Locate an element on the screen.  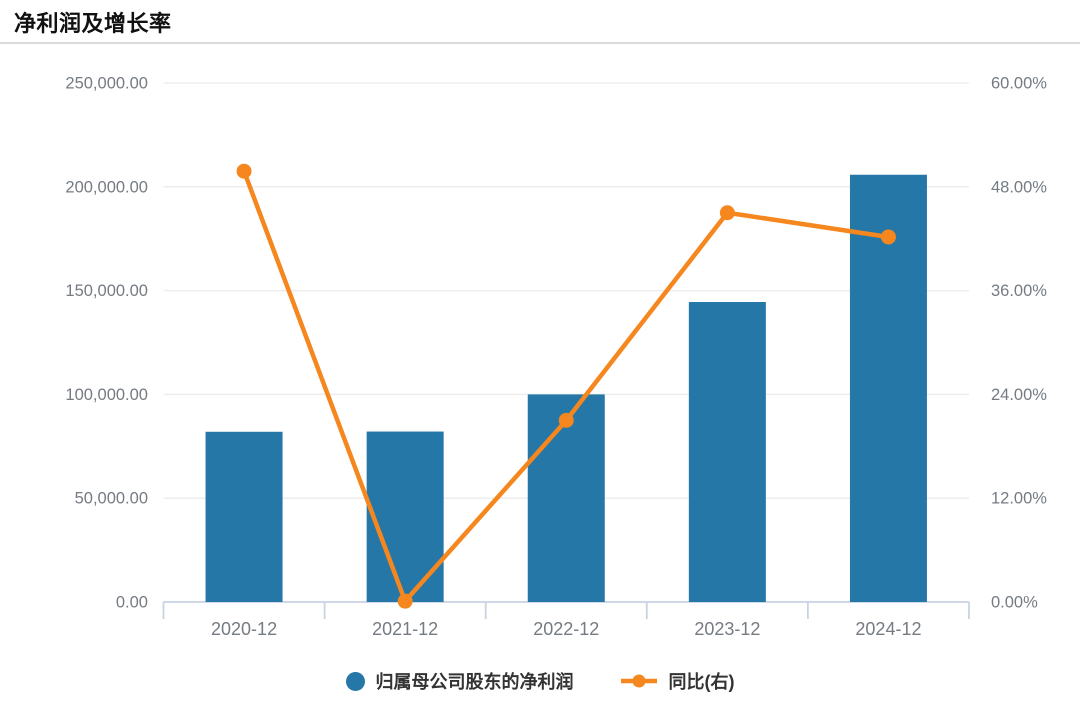
y-axis-right-label: 36.00% is located at coordinates (1019, 291).